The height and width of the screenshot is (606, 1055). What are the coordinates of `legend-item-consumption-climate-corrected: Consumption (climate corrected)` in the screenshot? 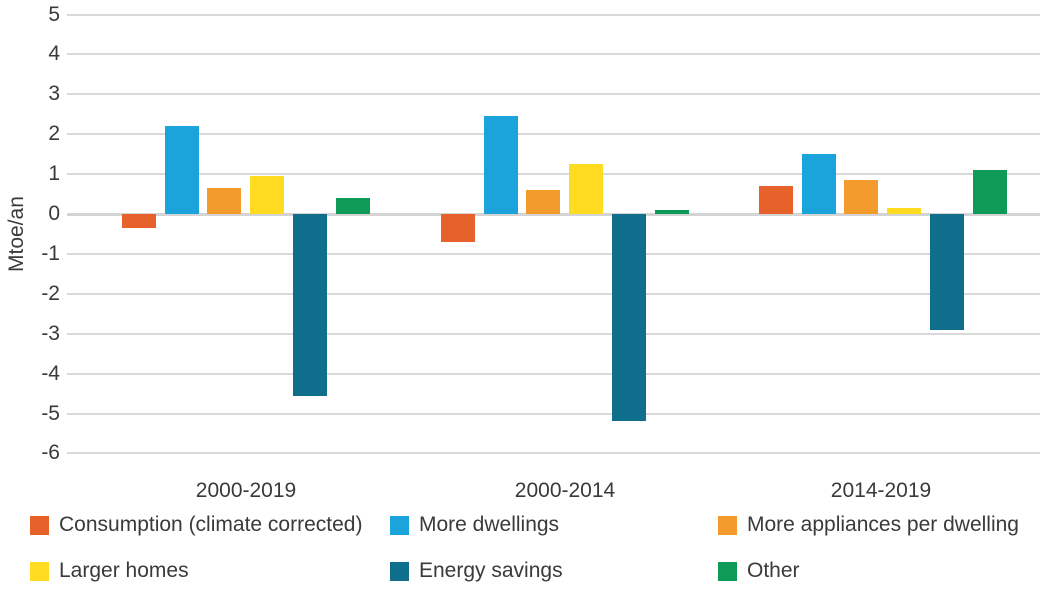 It's located at (196, 525).